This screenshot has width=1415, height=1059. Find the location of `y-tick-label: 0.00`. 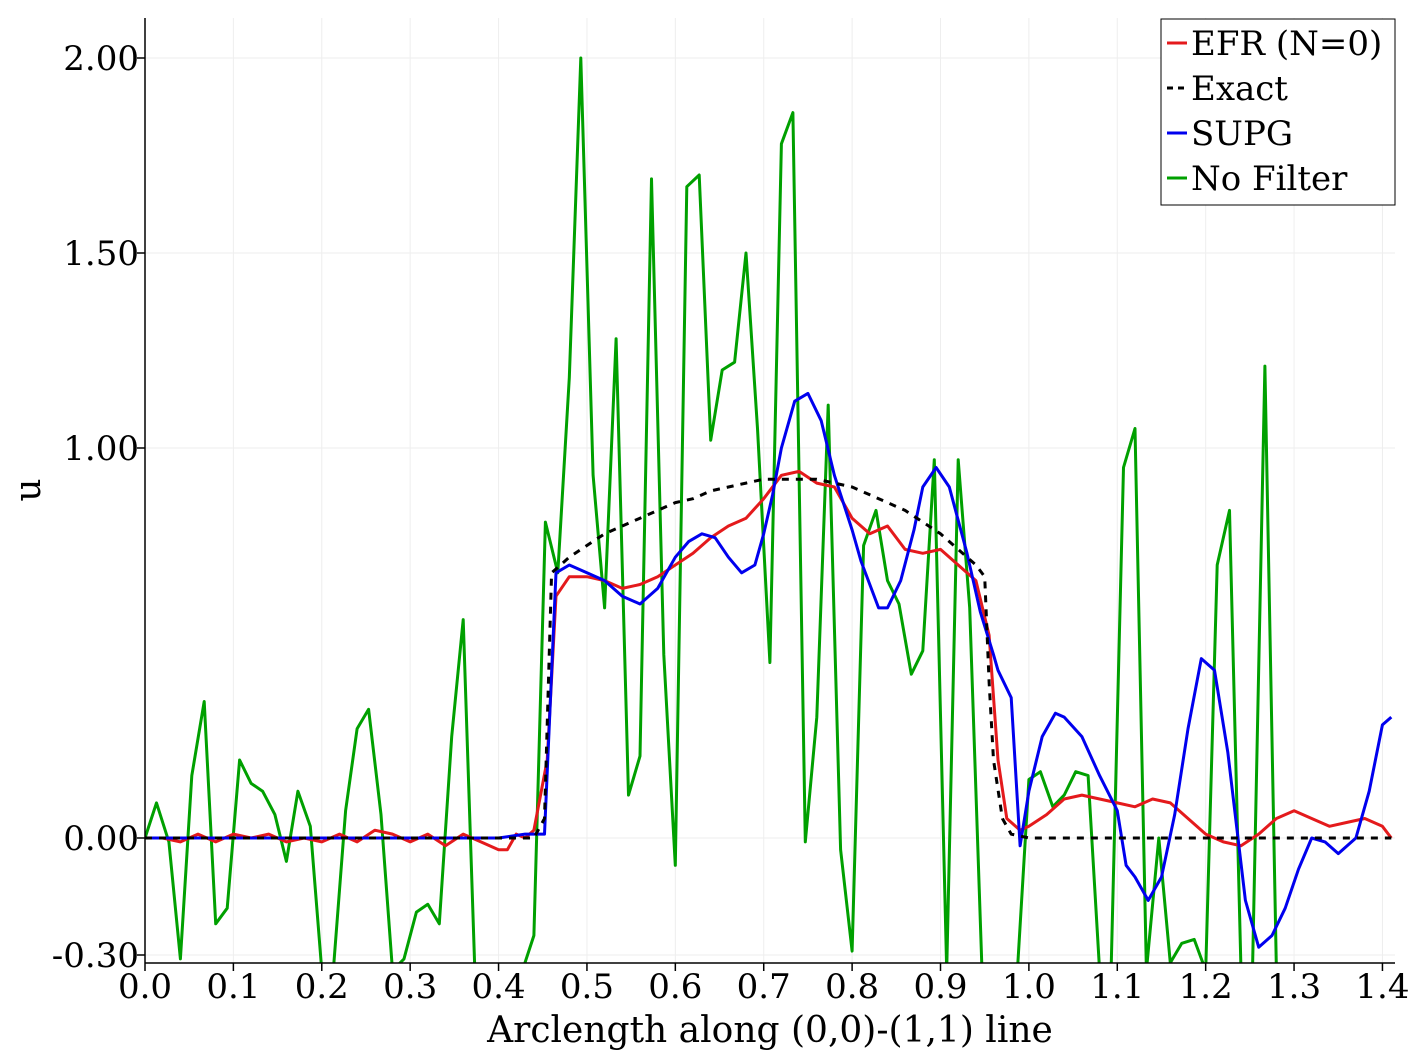

y-tick-label: 0.00 is located at coordinates (101, 839).